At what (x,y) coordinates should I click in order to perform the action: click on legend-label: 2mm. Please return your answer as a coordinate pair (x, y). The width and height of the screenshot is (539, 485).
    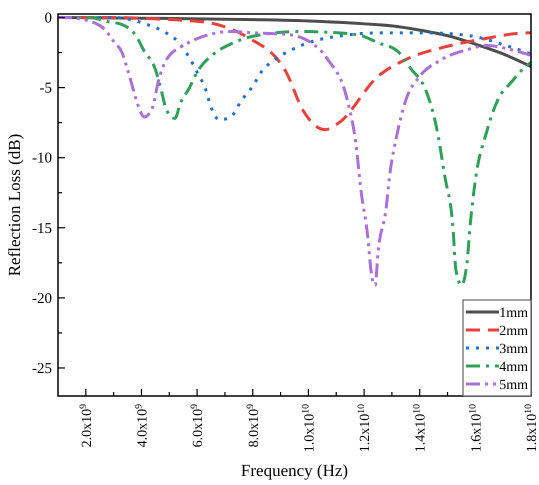
    Looking at the image, I should click on (513, 331).